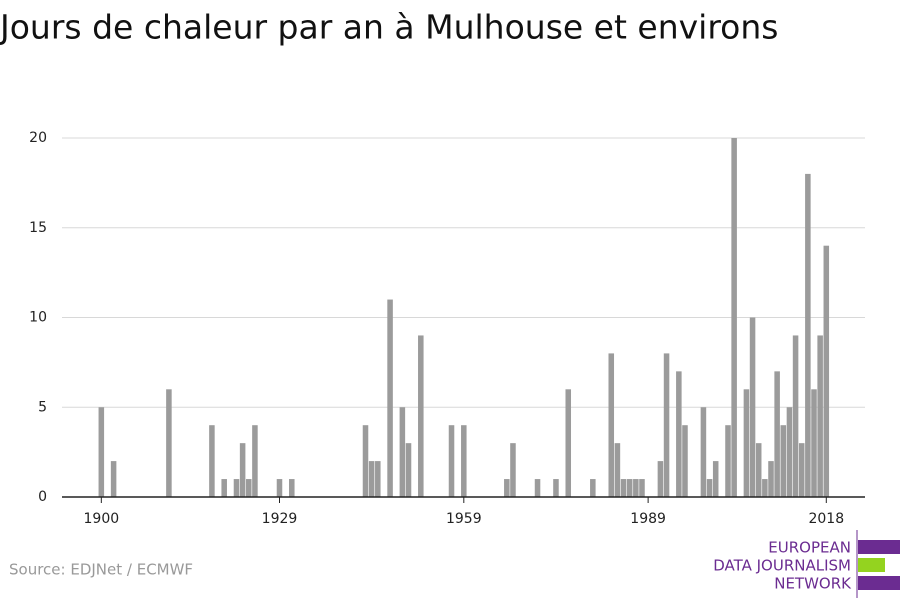 The width and height of the screenshot is (900, 600). Describe the element at coordinates (809, 548) in the screenshot. I see `logo-text: EUROPEAN` at that location.